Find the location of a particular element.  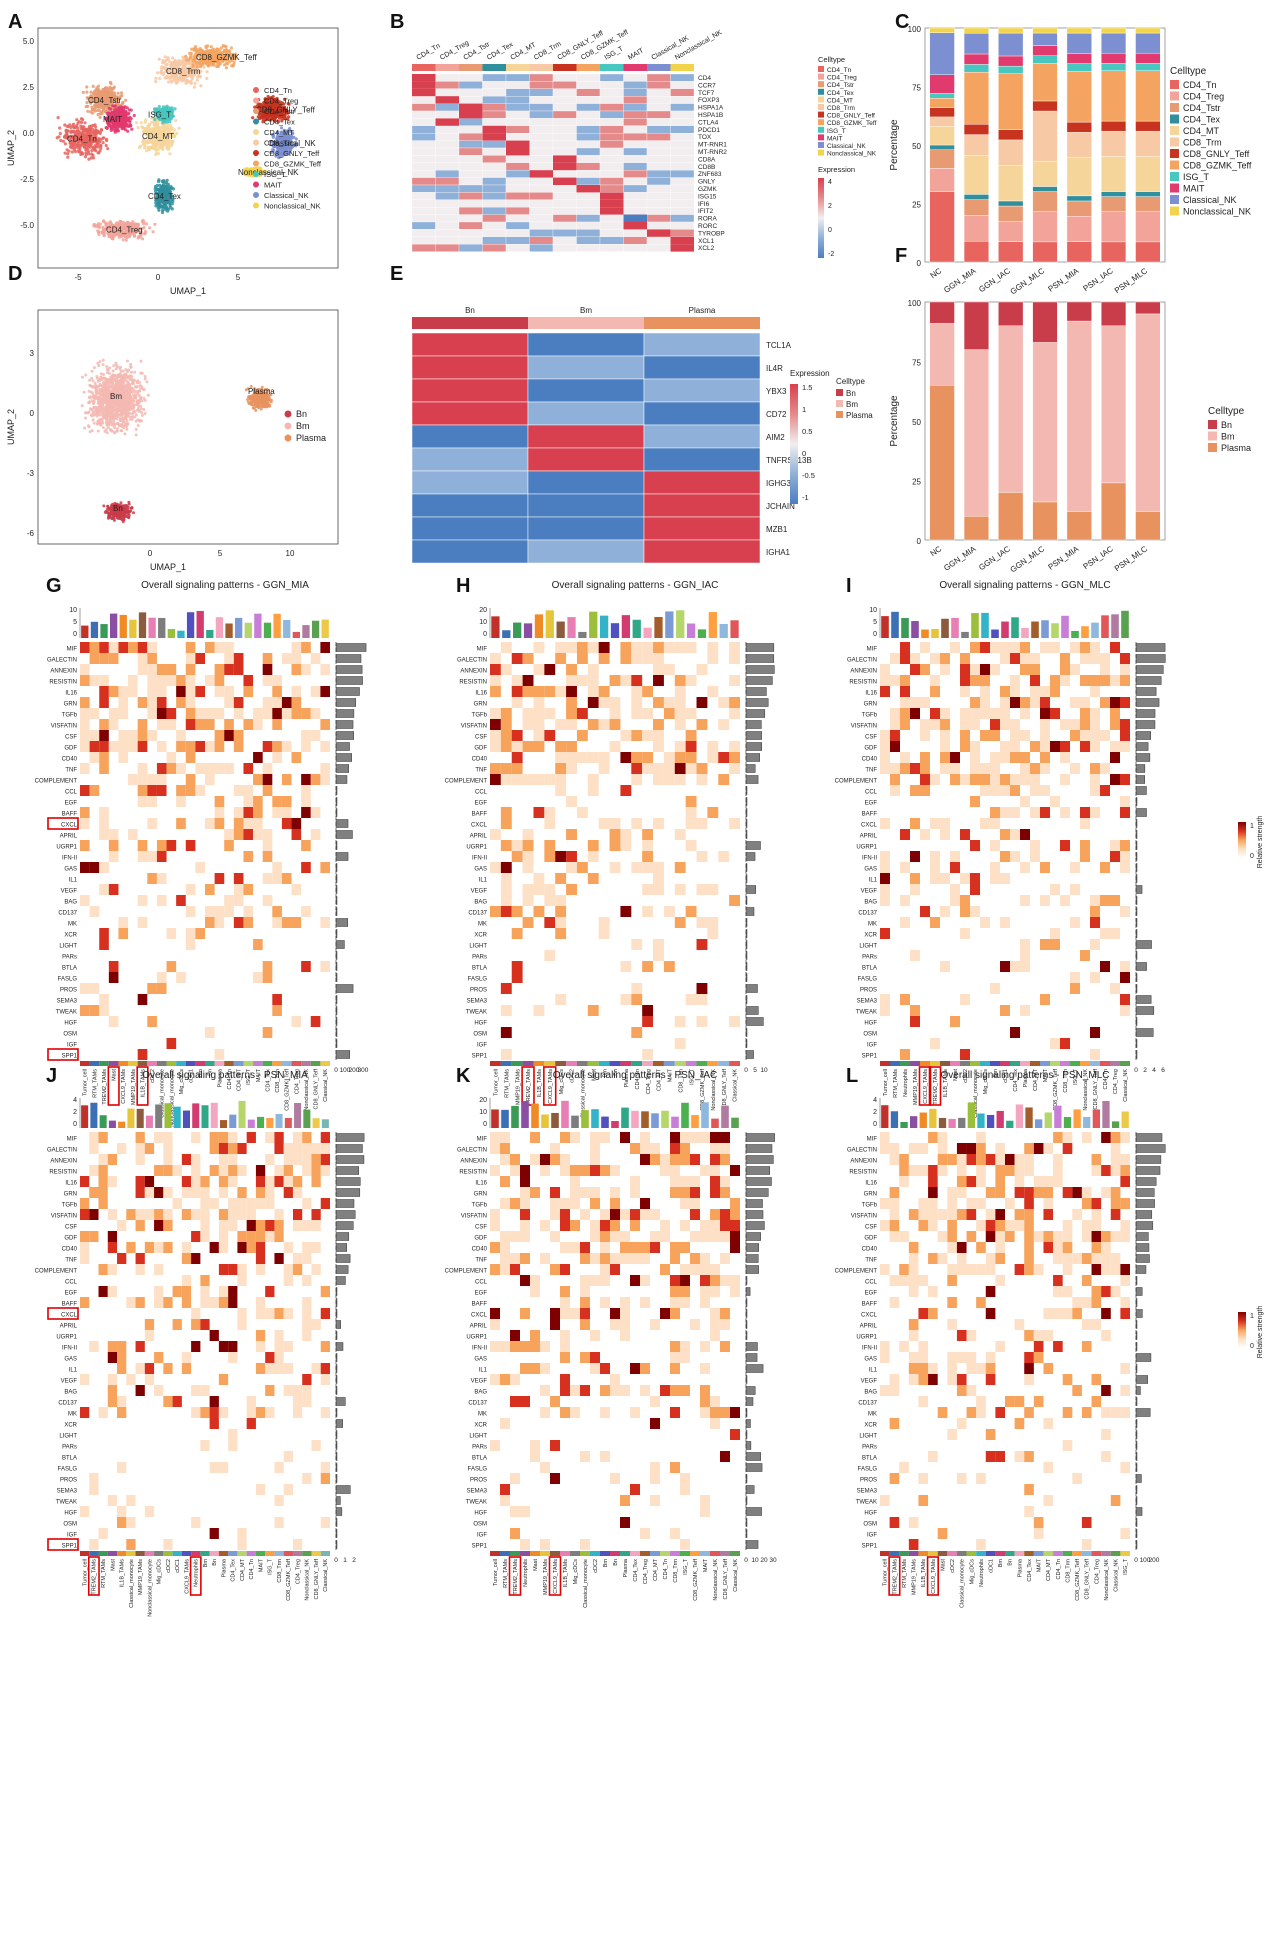

x-tick: GGN_IAC is located at coordinates (994, 558).